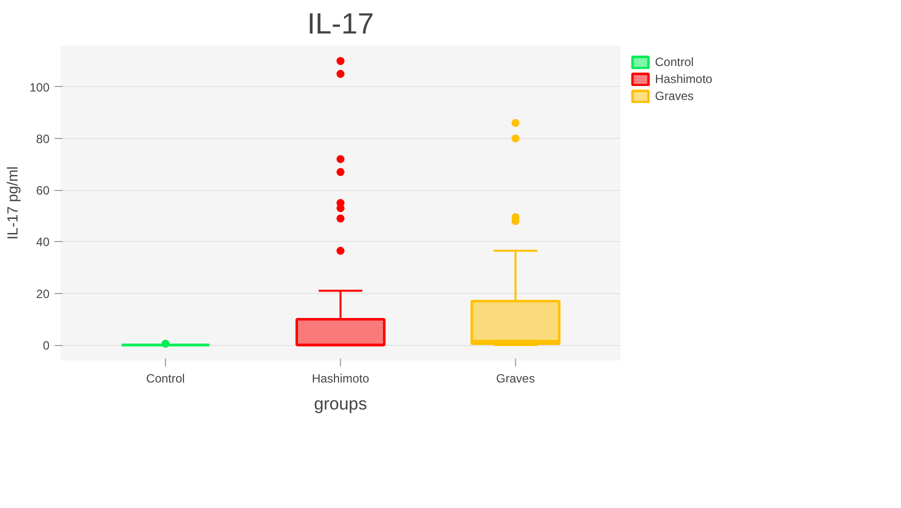  What do you see at coordinates (43, 139) in the screenshot?
I see `y-tick-label: 80` at bounding box center [43, 139].